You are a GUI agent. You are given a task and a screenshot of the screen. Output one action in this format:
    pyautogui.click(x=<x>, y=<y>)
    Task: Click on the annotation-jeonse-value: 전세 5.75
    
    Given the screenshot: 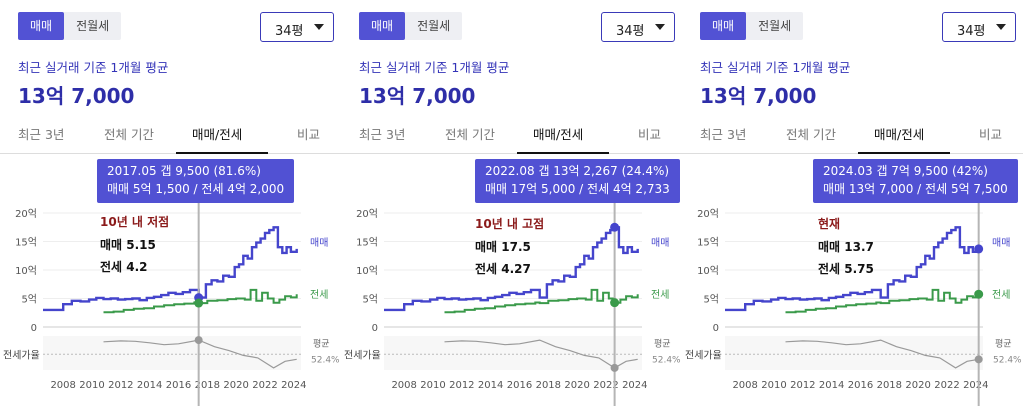 What is the action you would take?
    pyautogui.click(x=846, y=269)
    